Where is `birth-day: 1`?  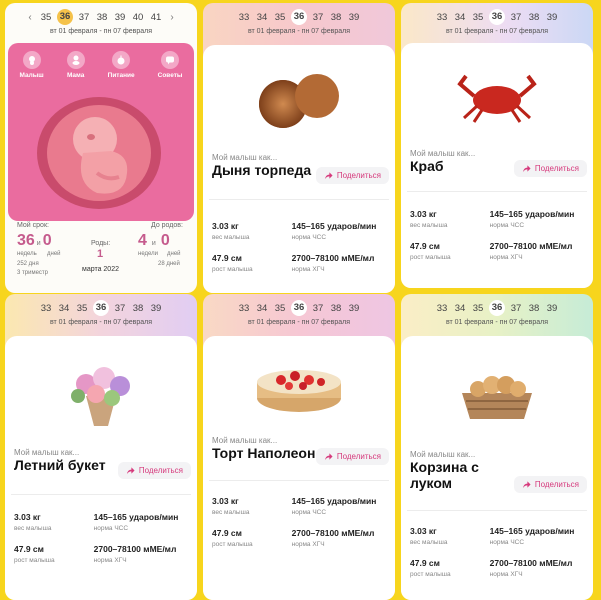 birth-day: 1 is located at coordinates (100, 254).